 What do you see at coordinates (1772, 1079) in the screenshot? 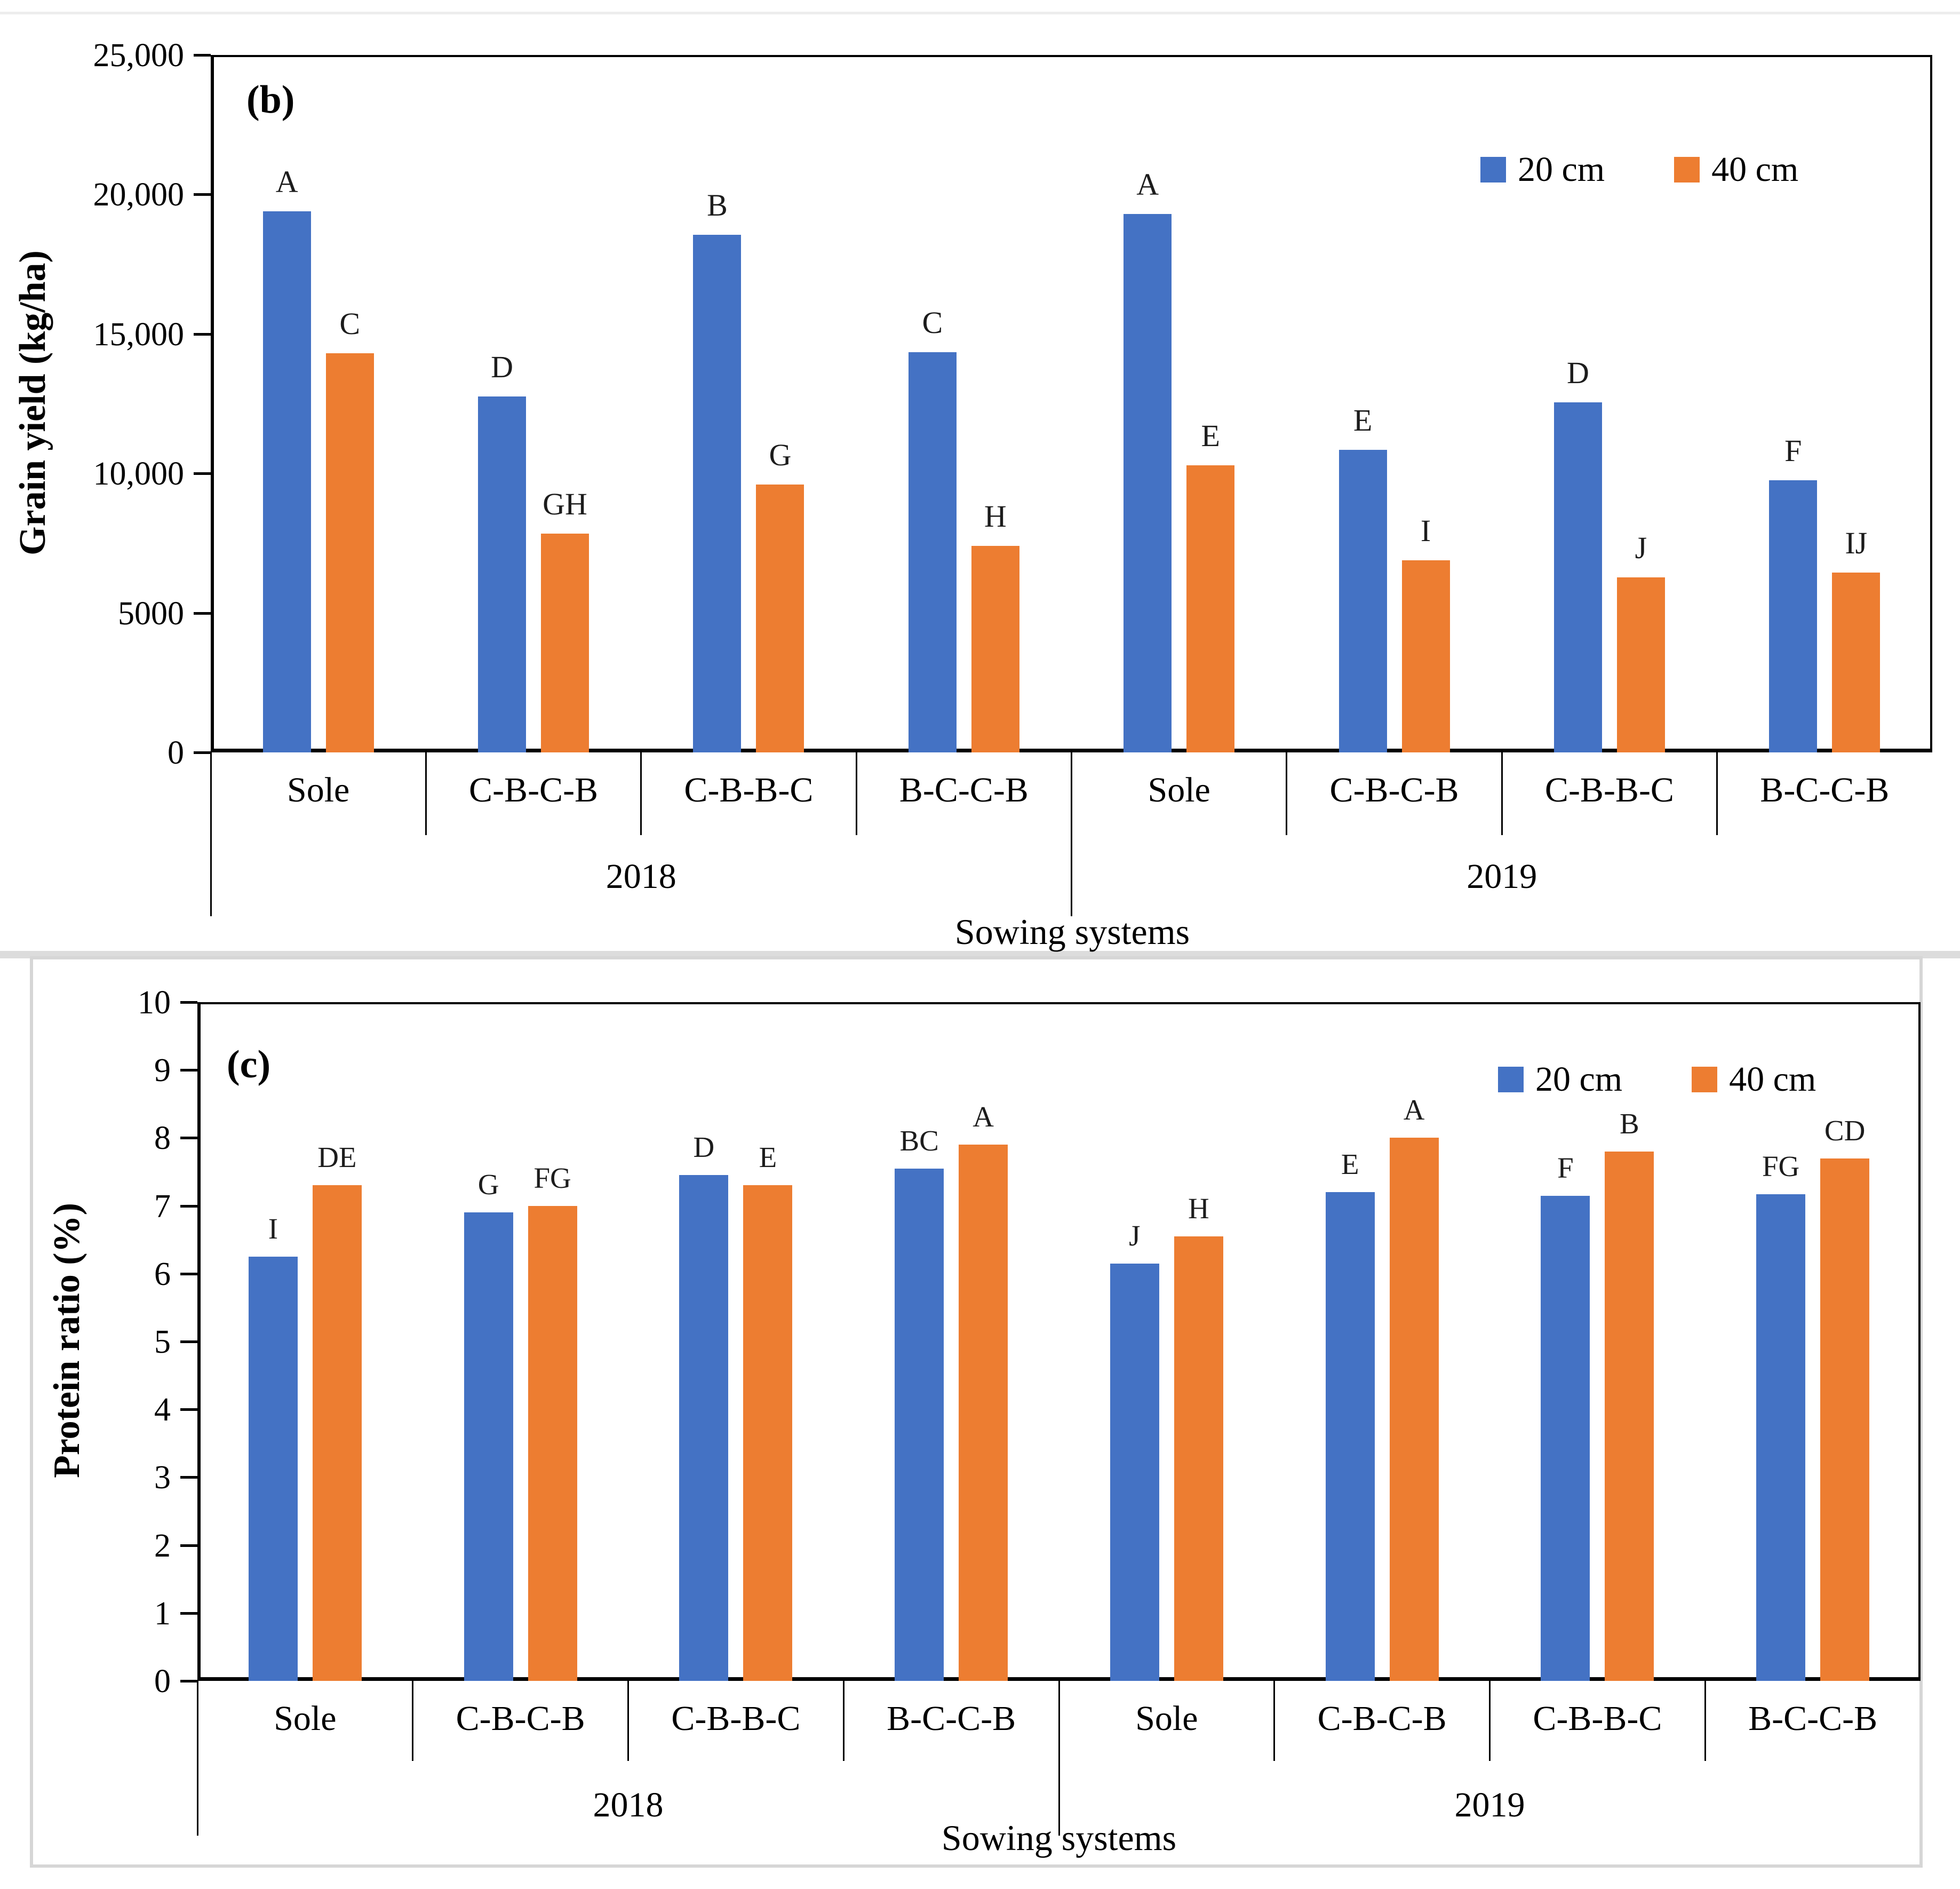
I see `legend-label-40cm: 40 cm` at bounding box center [1772, 1079].